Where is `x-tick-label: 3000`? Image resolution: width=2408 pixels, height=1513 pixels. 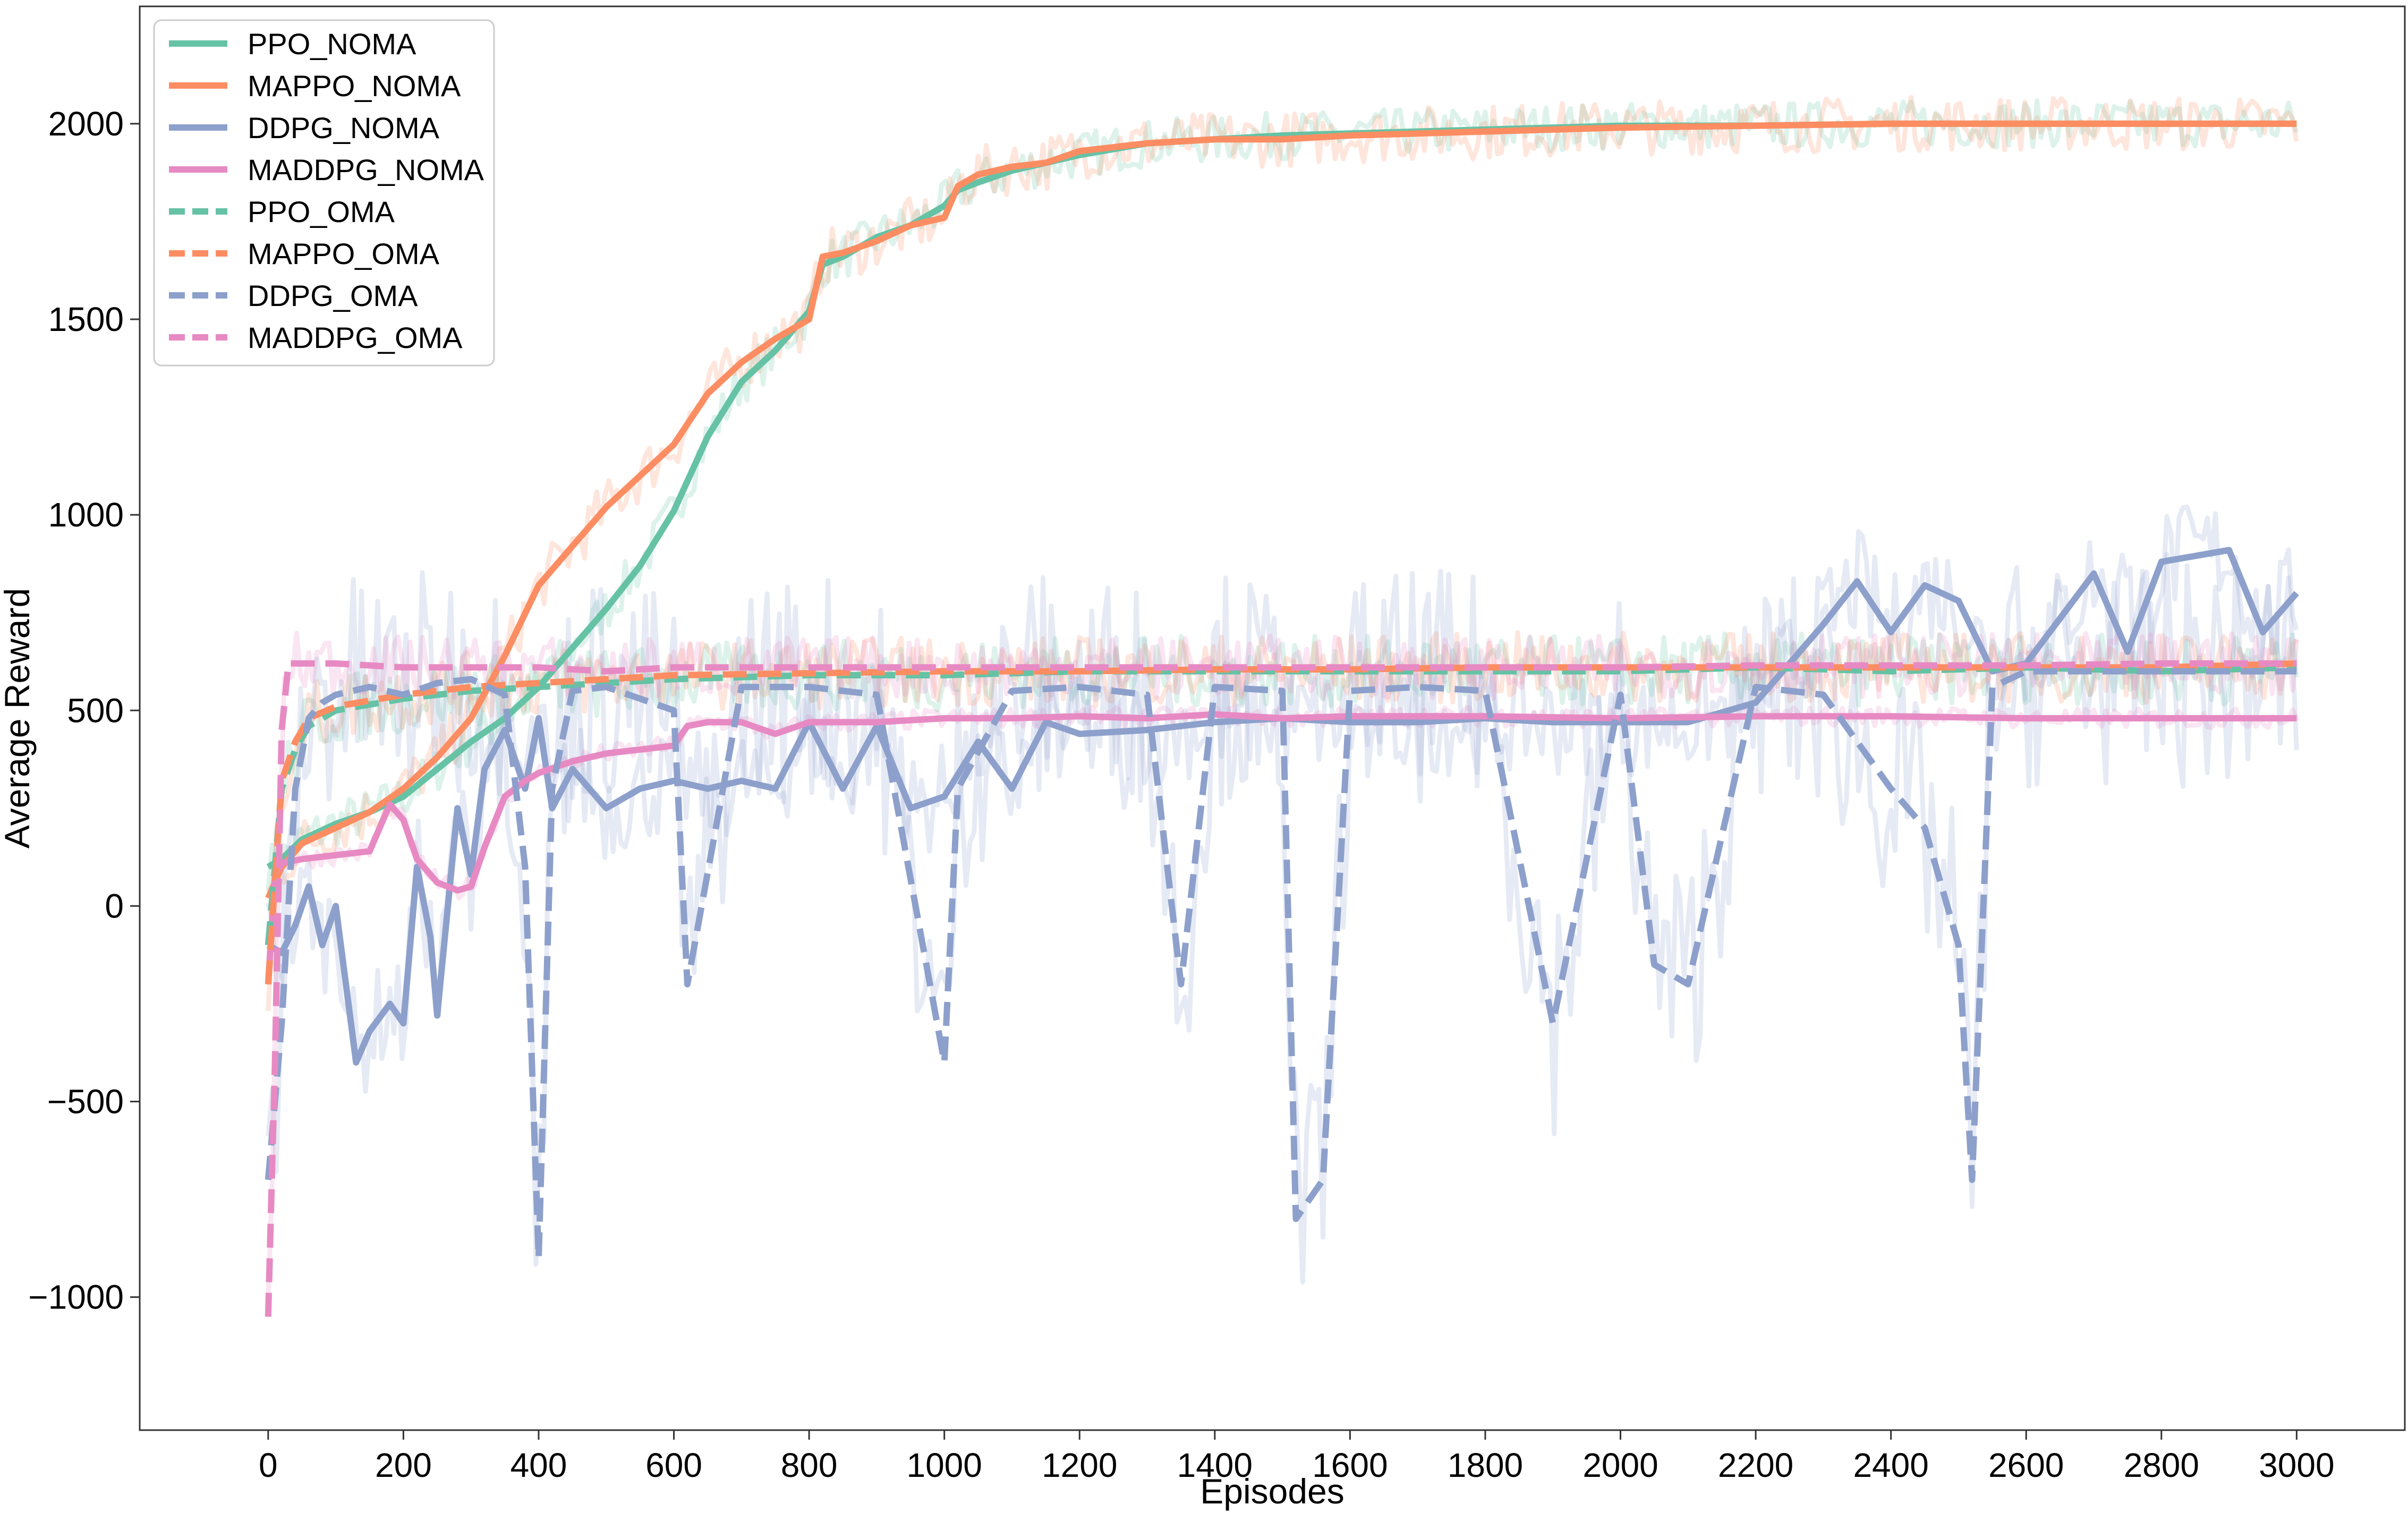 x-tick-label: 3000 is located at coordinates (2297, 1465).